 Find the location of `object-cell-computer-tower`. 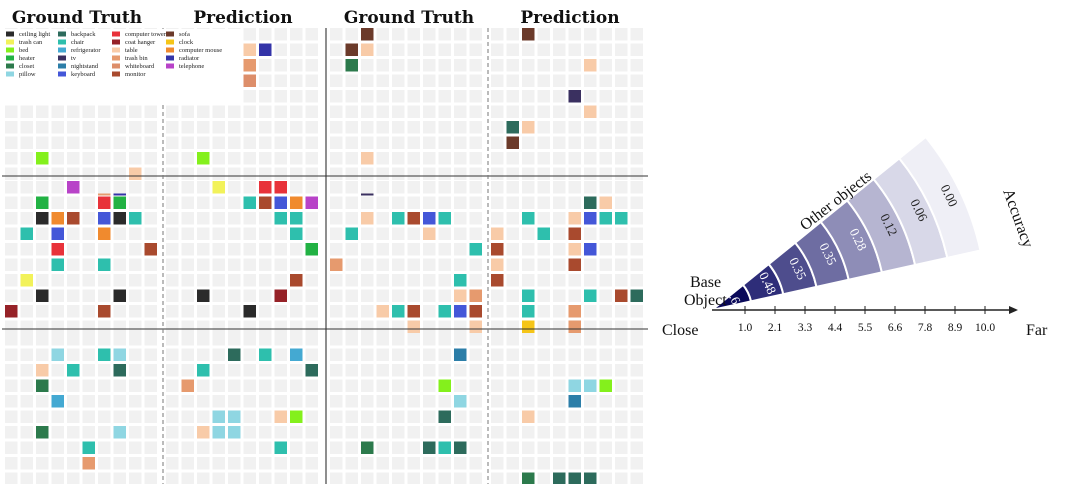

object-cell-computer-tower is located at coordinates (104, 202).